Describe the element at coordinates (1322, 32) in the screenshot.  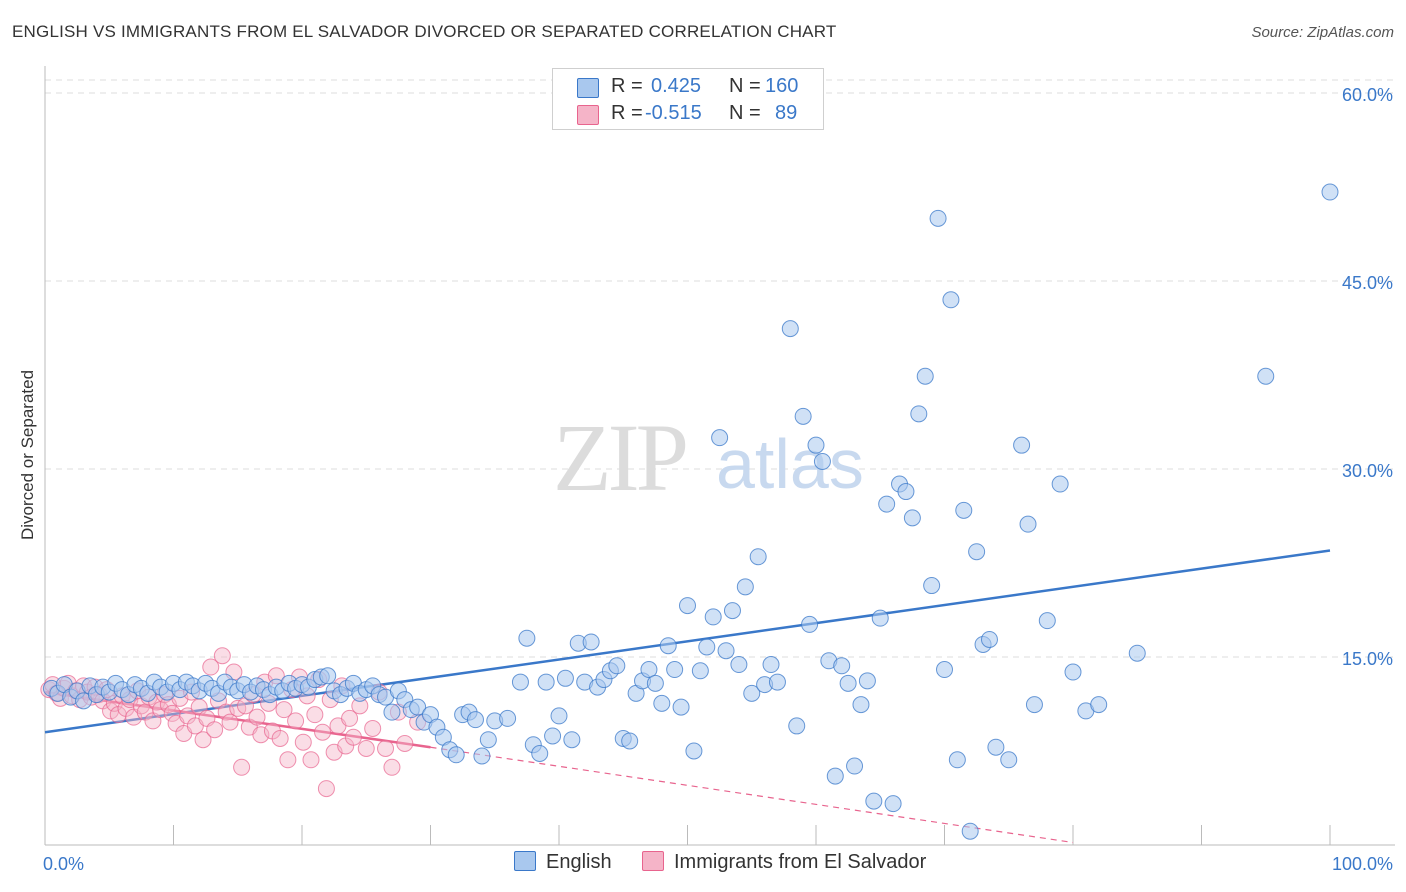
I see `source-label: Source: ZipAtlas.com` at that location.